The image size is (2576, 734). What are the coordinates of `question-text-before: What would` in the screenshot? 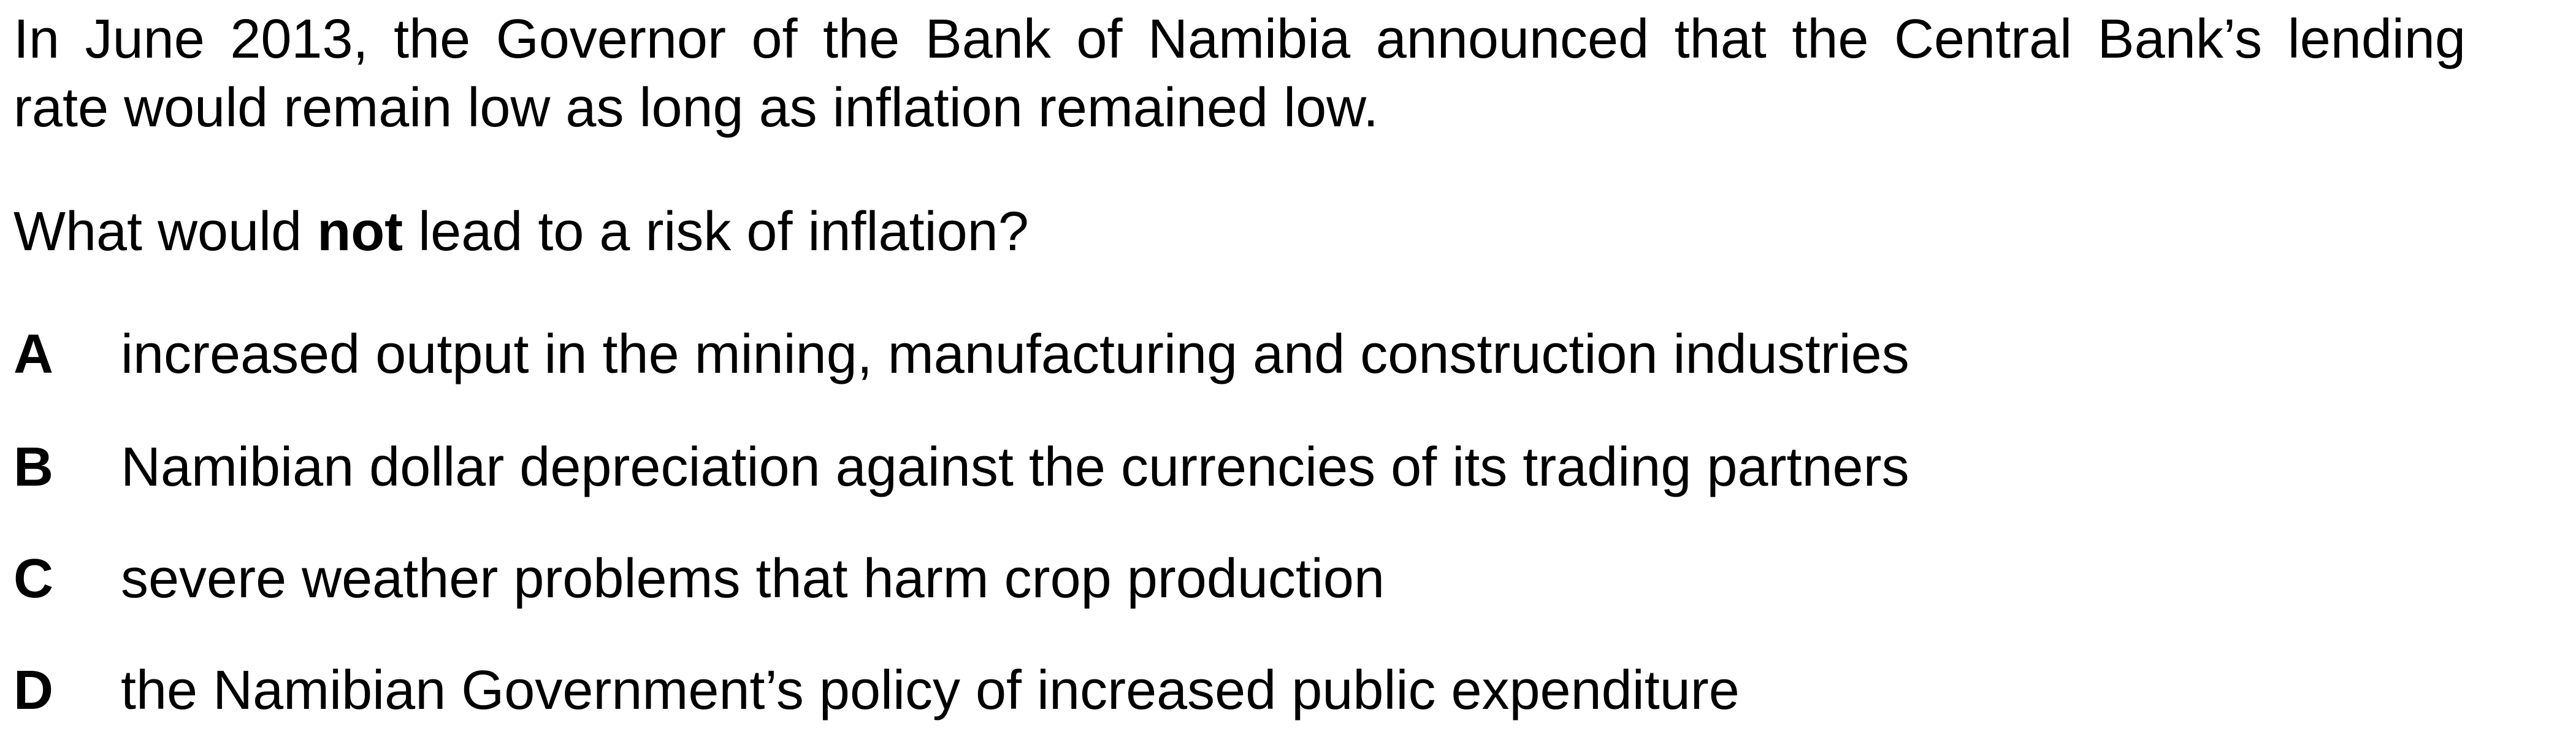 It's located at (165, 231).